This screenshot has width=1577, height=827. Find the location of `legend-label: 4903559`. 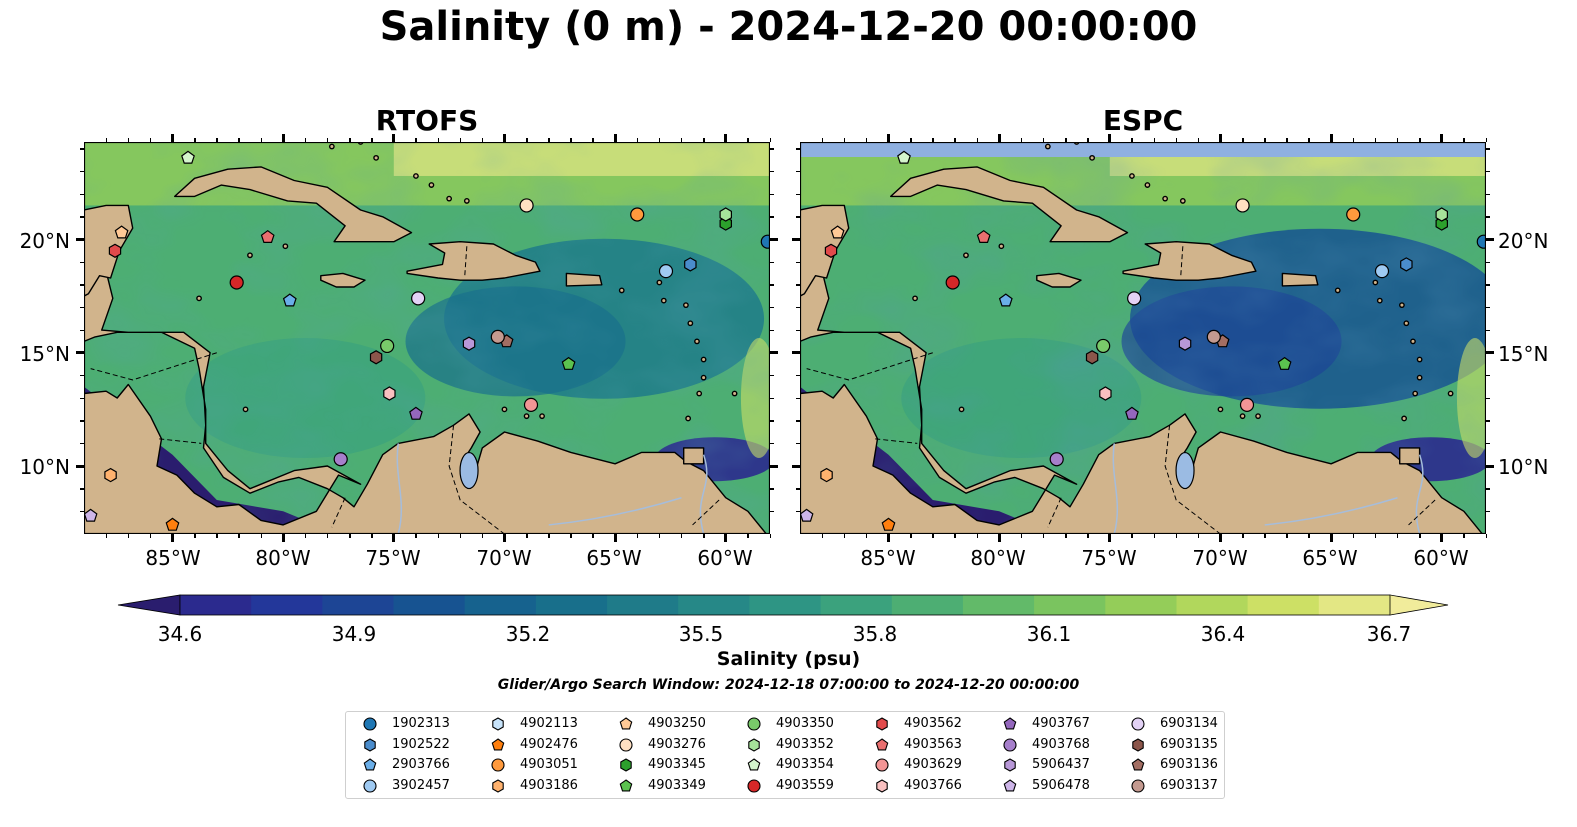

legend-label: 4903559 is located at coordinates (805, 785).